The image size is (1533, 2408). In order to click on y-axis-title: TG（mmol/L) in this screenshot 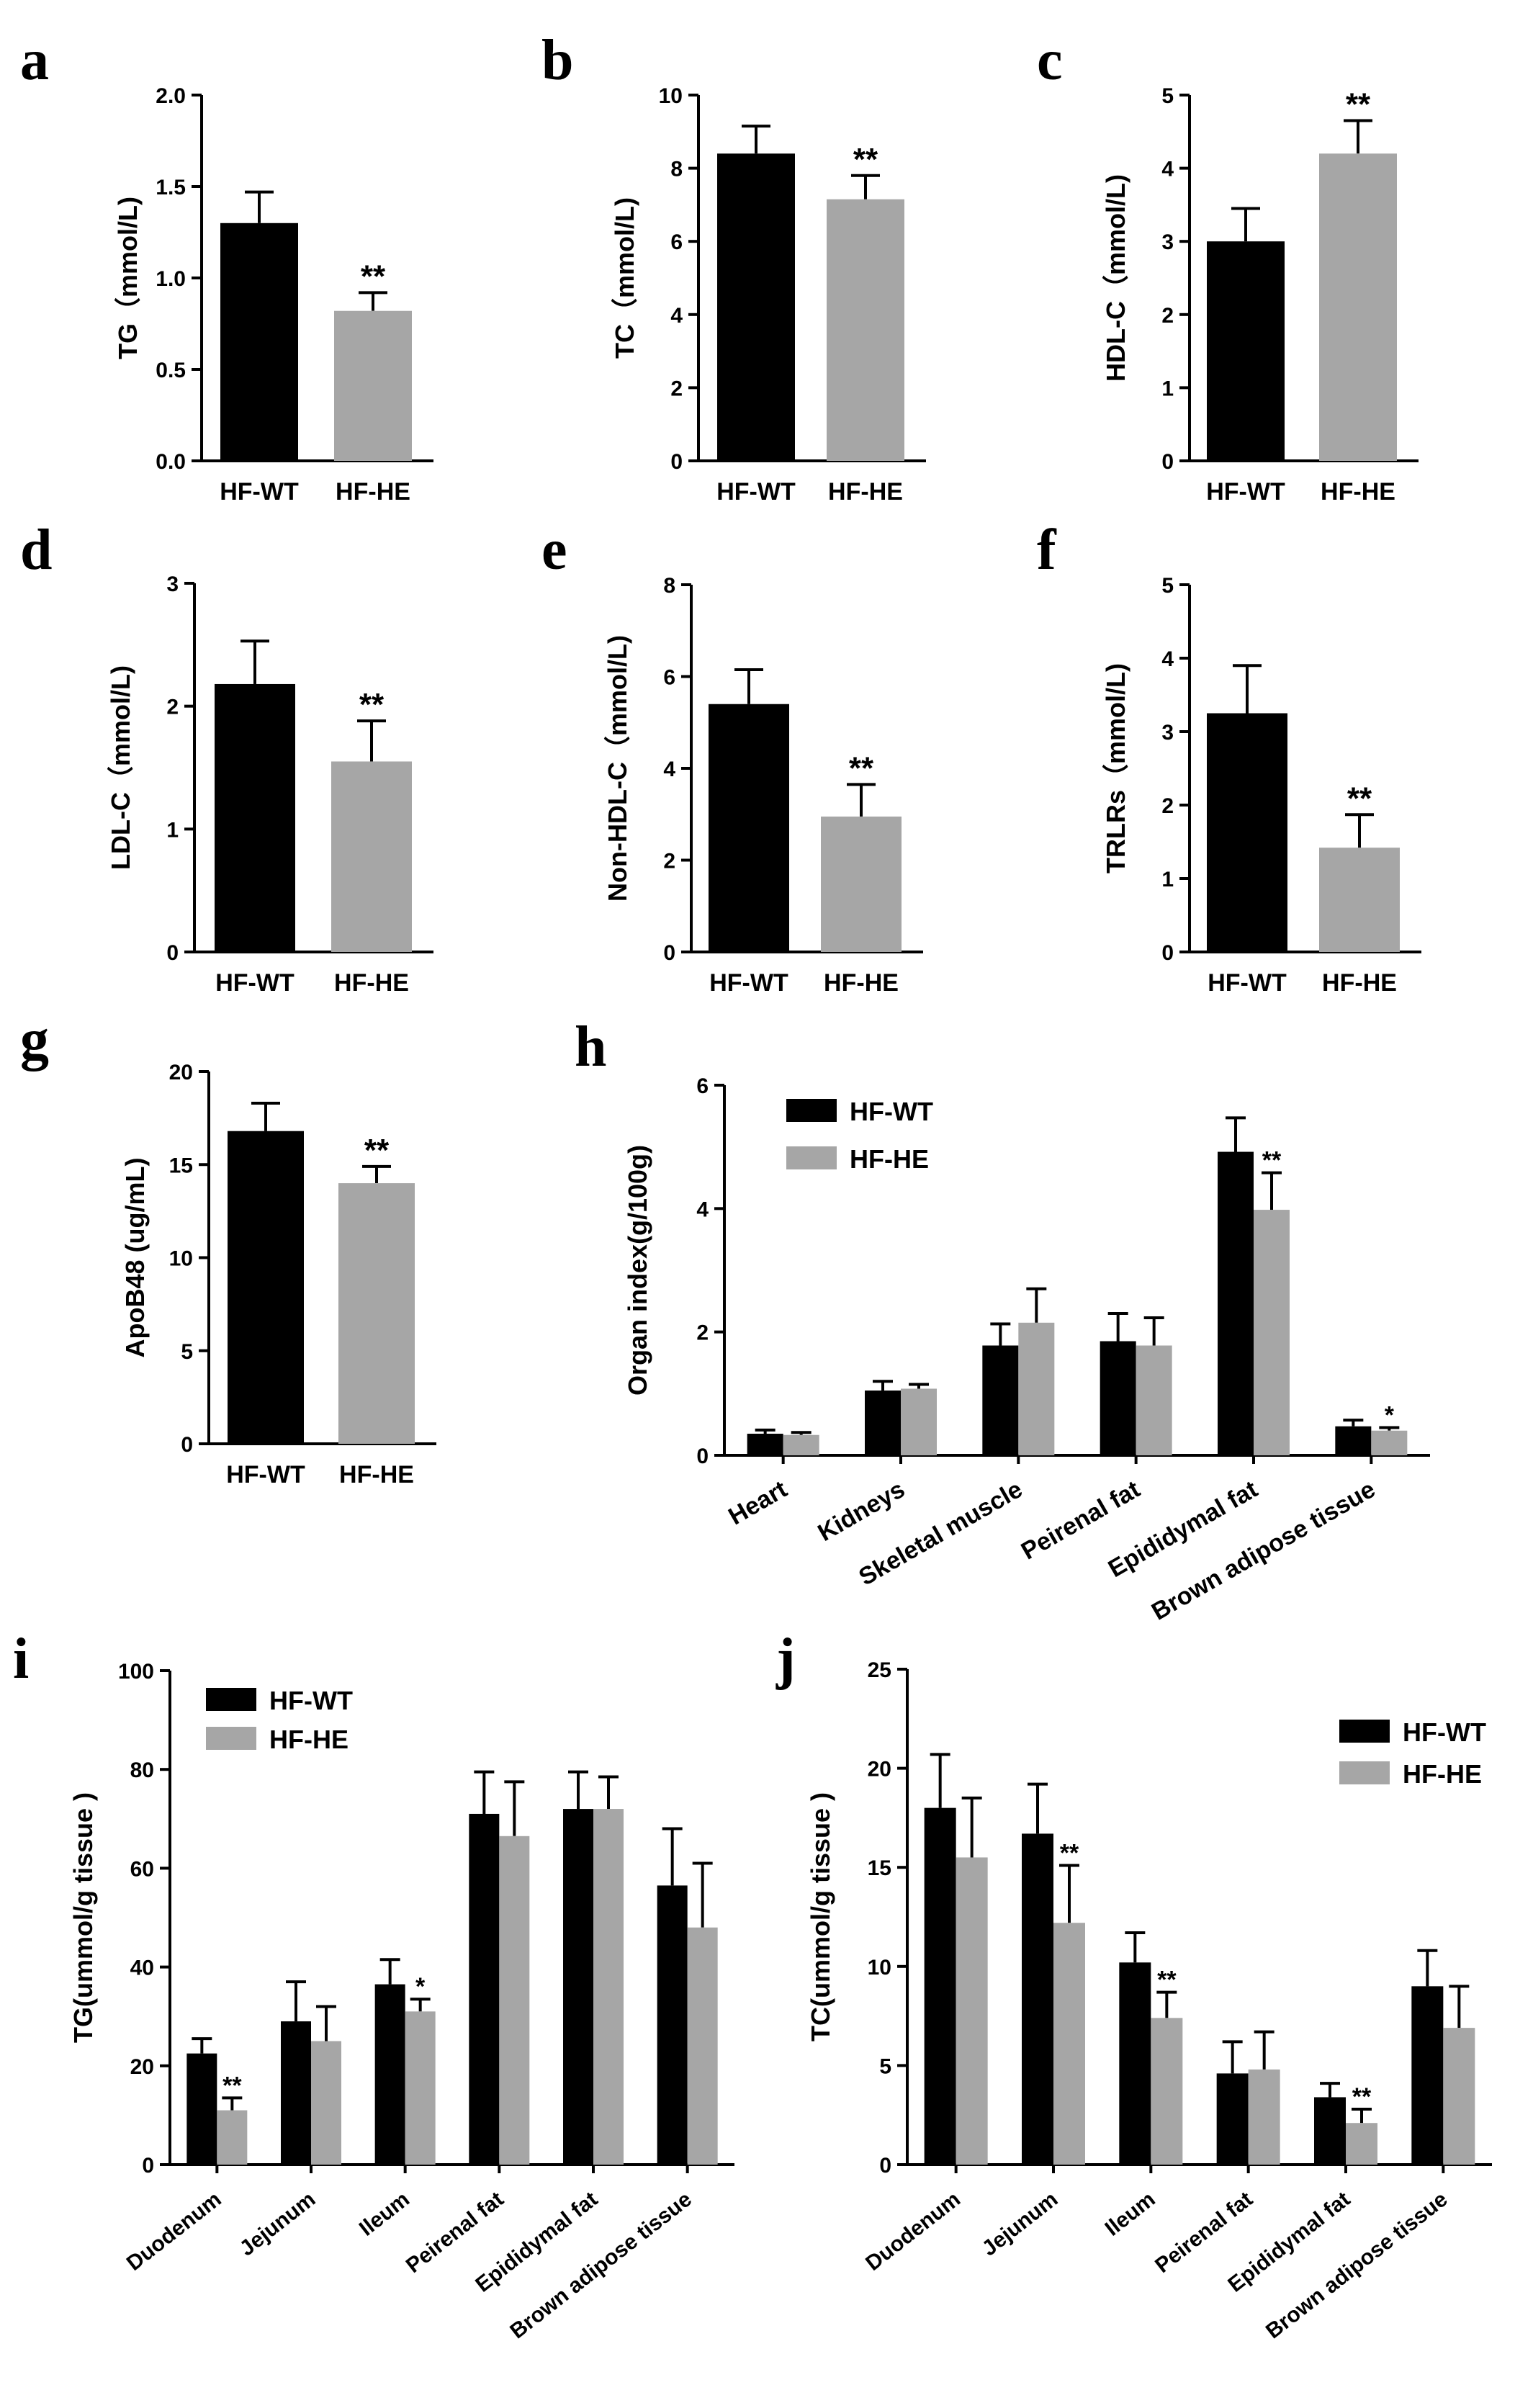, I will do `click(128, 278)`.